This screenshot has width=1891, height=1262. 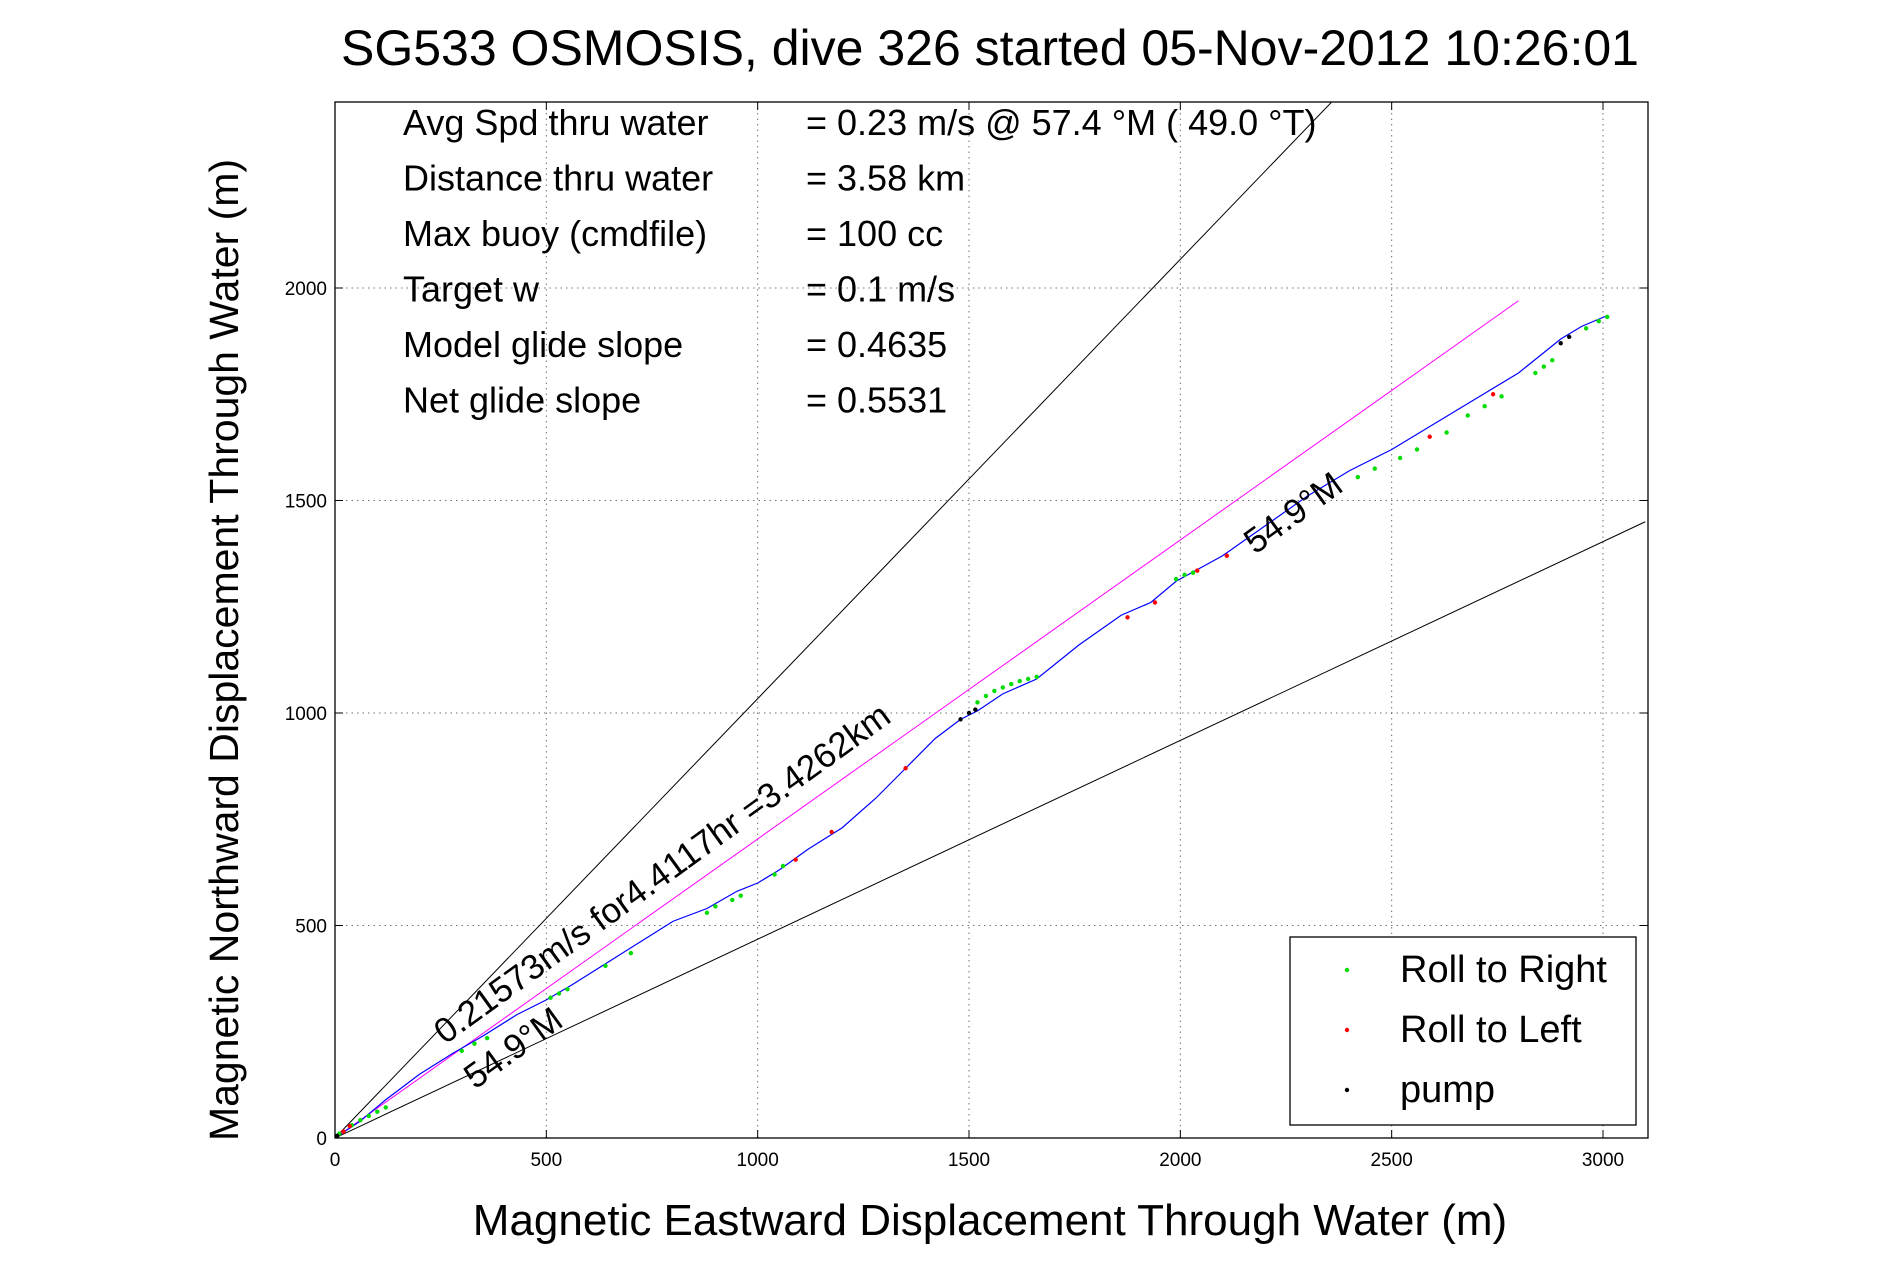 What do you see at coordinates (880, 289) in the screenshot?
I see `info-value: = 0.1 m/s` at bounding box center [880, 289].